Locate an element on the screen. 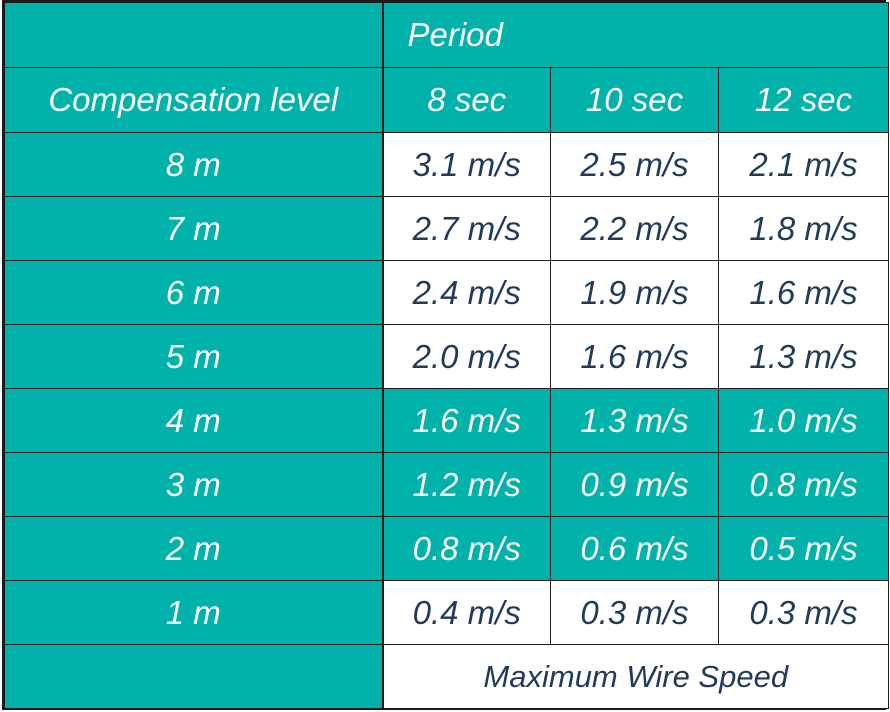 The image size is (890, 712). period-header-row: Period is located at coordinates (446, 35).